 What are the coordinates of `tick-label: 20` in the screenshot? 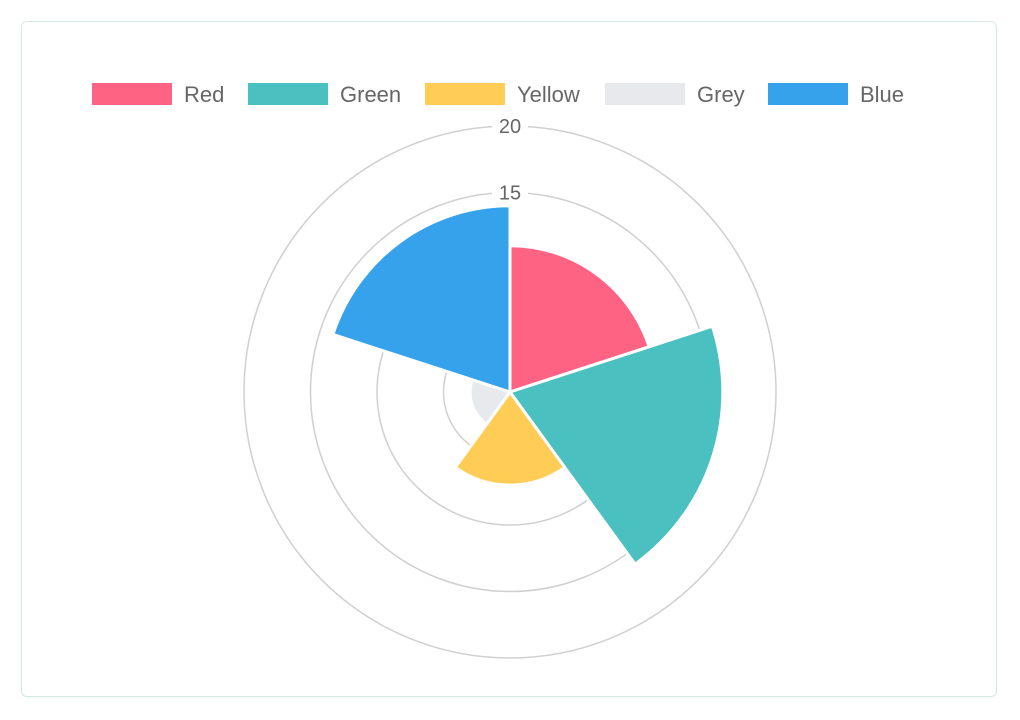 It's located at (510, 127).